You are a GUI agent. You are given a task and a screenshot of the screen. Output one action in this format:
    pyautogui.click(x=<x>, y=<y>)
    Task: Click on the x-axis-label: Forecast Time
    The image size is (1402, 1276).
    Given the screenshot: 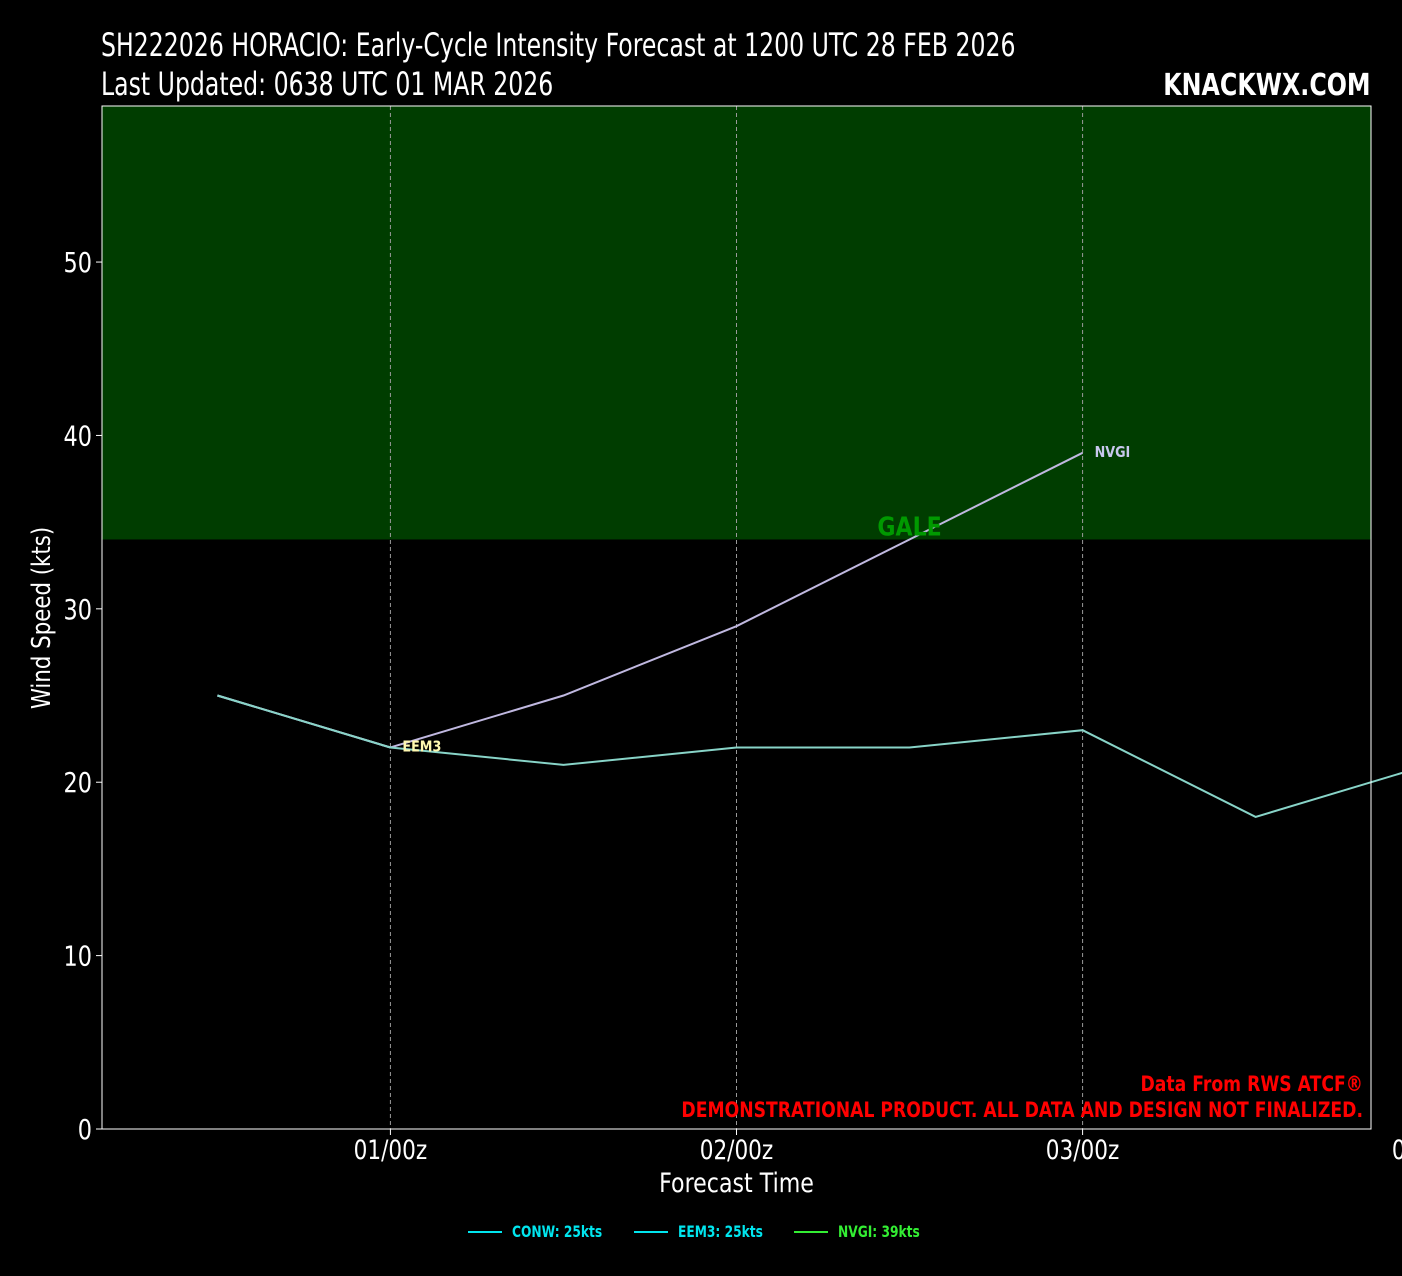 What is the action you would take?
    pyautogui.click(x=736, y=1183)
    